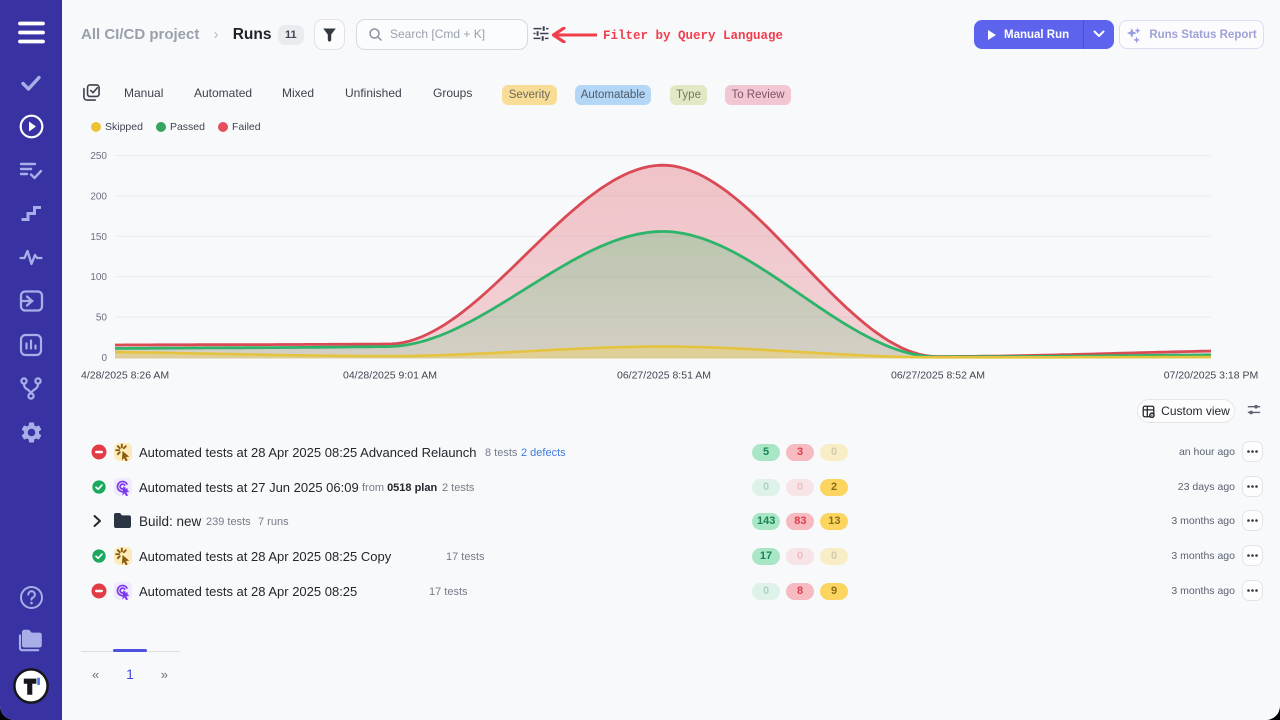 The height and width of the screenshot is (720, 1280). I want to click on svg-text: 06/27/2025 8:51 AM, so click(664, 376).